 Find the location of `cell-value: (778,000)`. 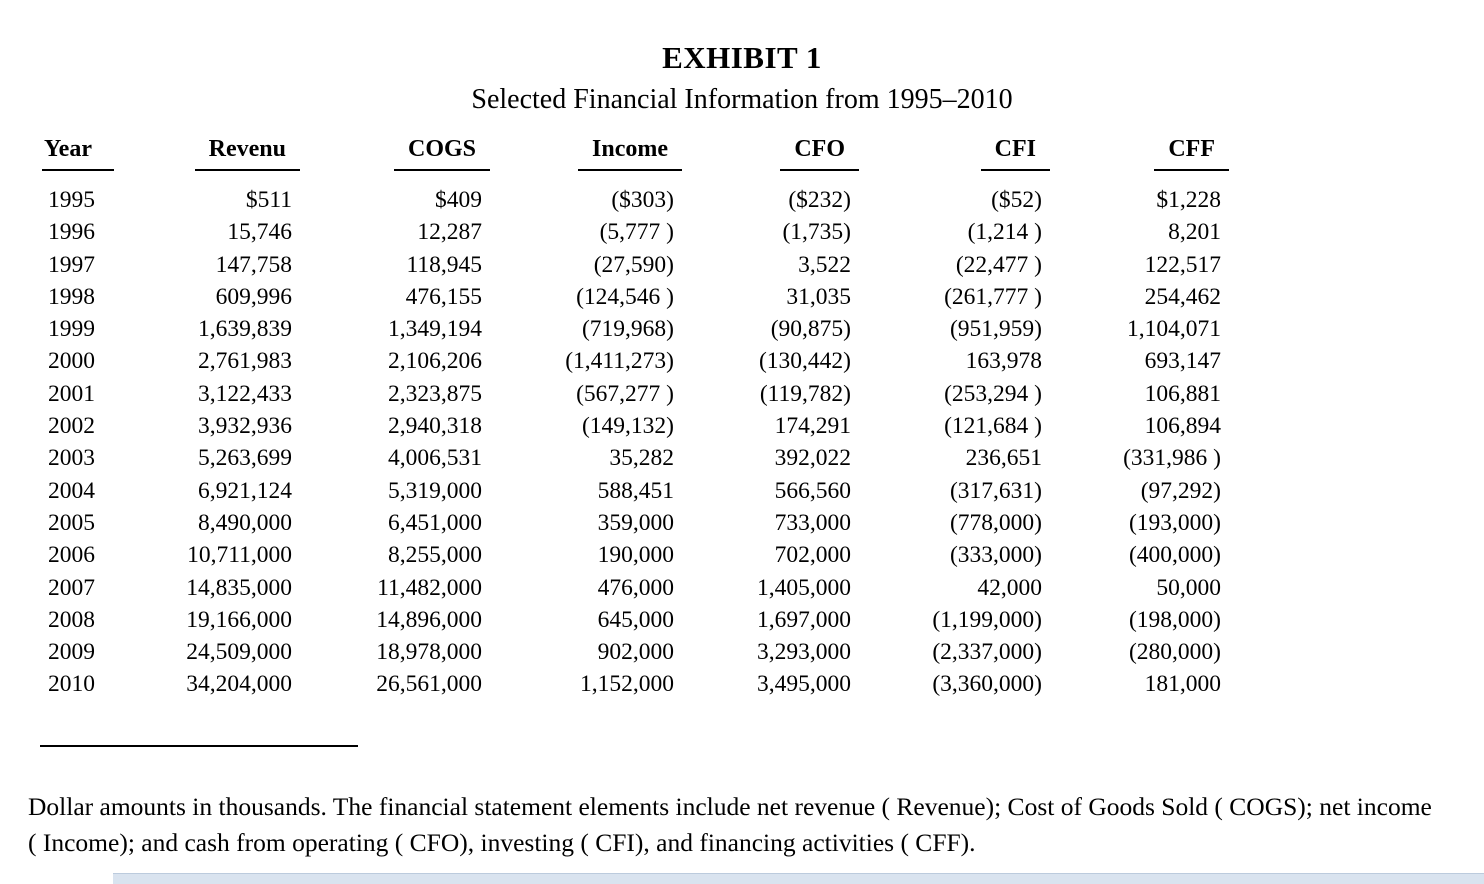

cell-value: (778,000) is located at coordinates (995, 522).